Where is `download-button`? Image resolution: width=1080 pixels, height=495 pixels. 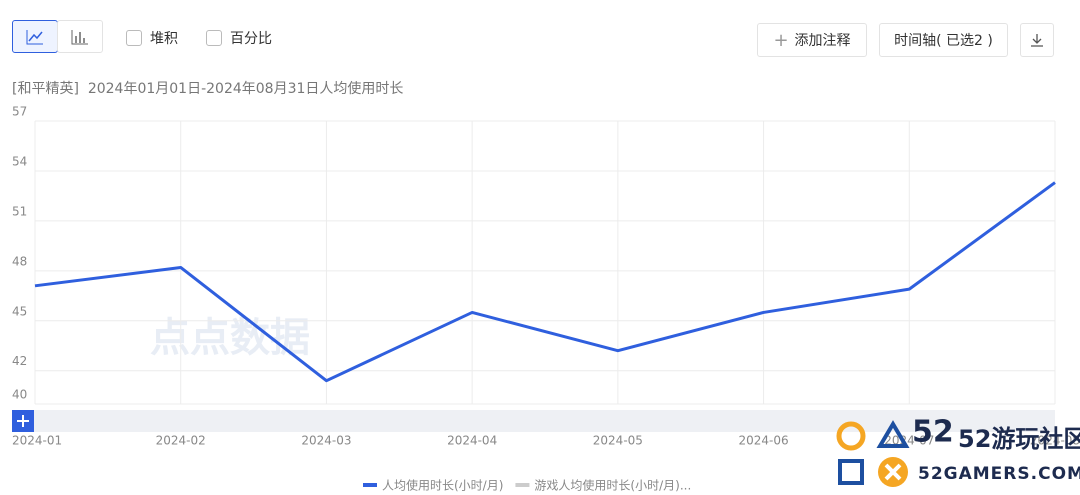 download-button is located at coordinates (1037, 40).